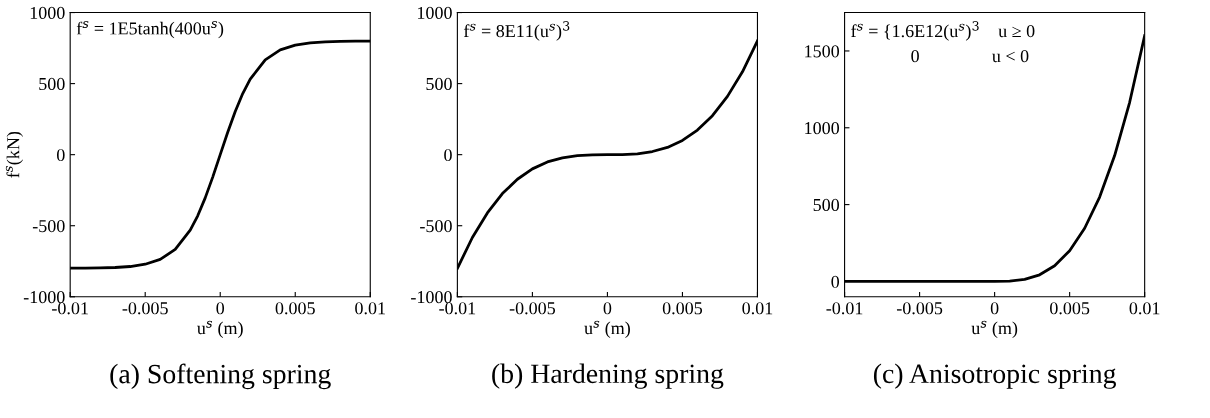  What do you see at coordinates (220, 376) in the screenshot?
I see `text: (a) Softening spring` at bounding box center [220, 376].